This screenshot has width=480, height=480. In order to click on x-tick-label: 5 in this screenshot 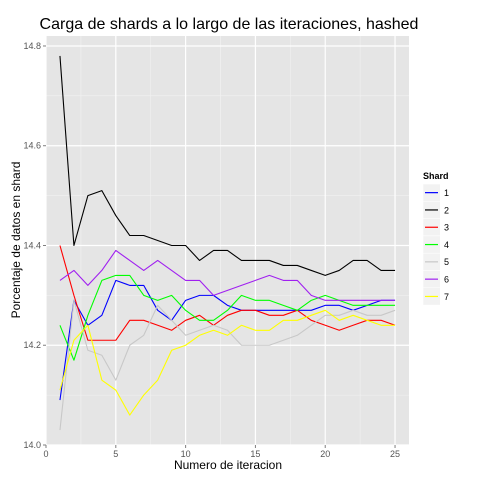, I will do `click(115, 454)`.